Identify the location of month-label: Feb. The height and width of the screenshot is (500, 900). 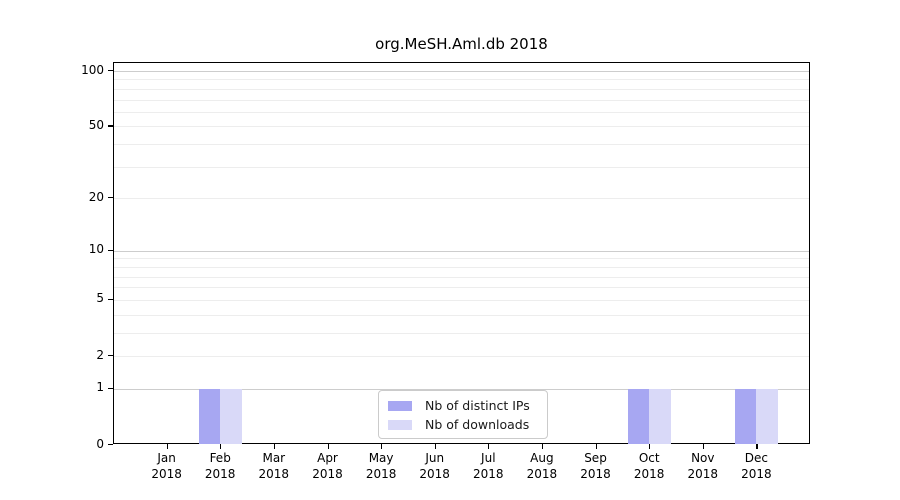
(220, 458).